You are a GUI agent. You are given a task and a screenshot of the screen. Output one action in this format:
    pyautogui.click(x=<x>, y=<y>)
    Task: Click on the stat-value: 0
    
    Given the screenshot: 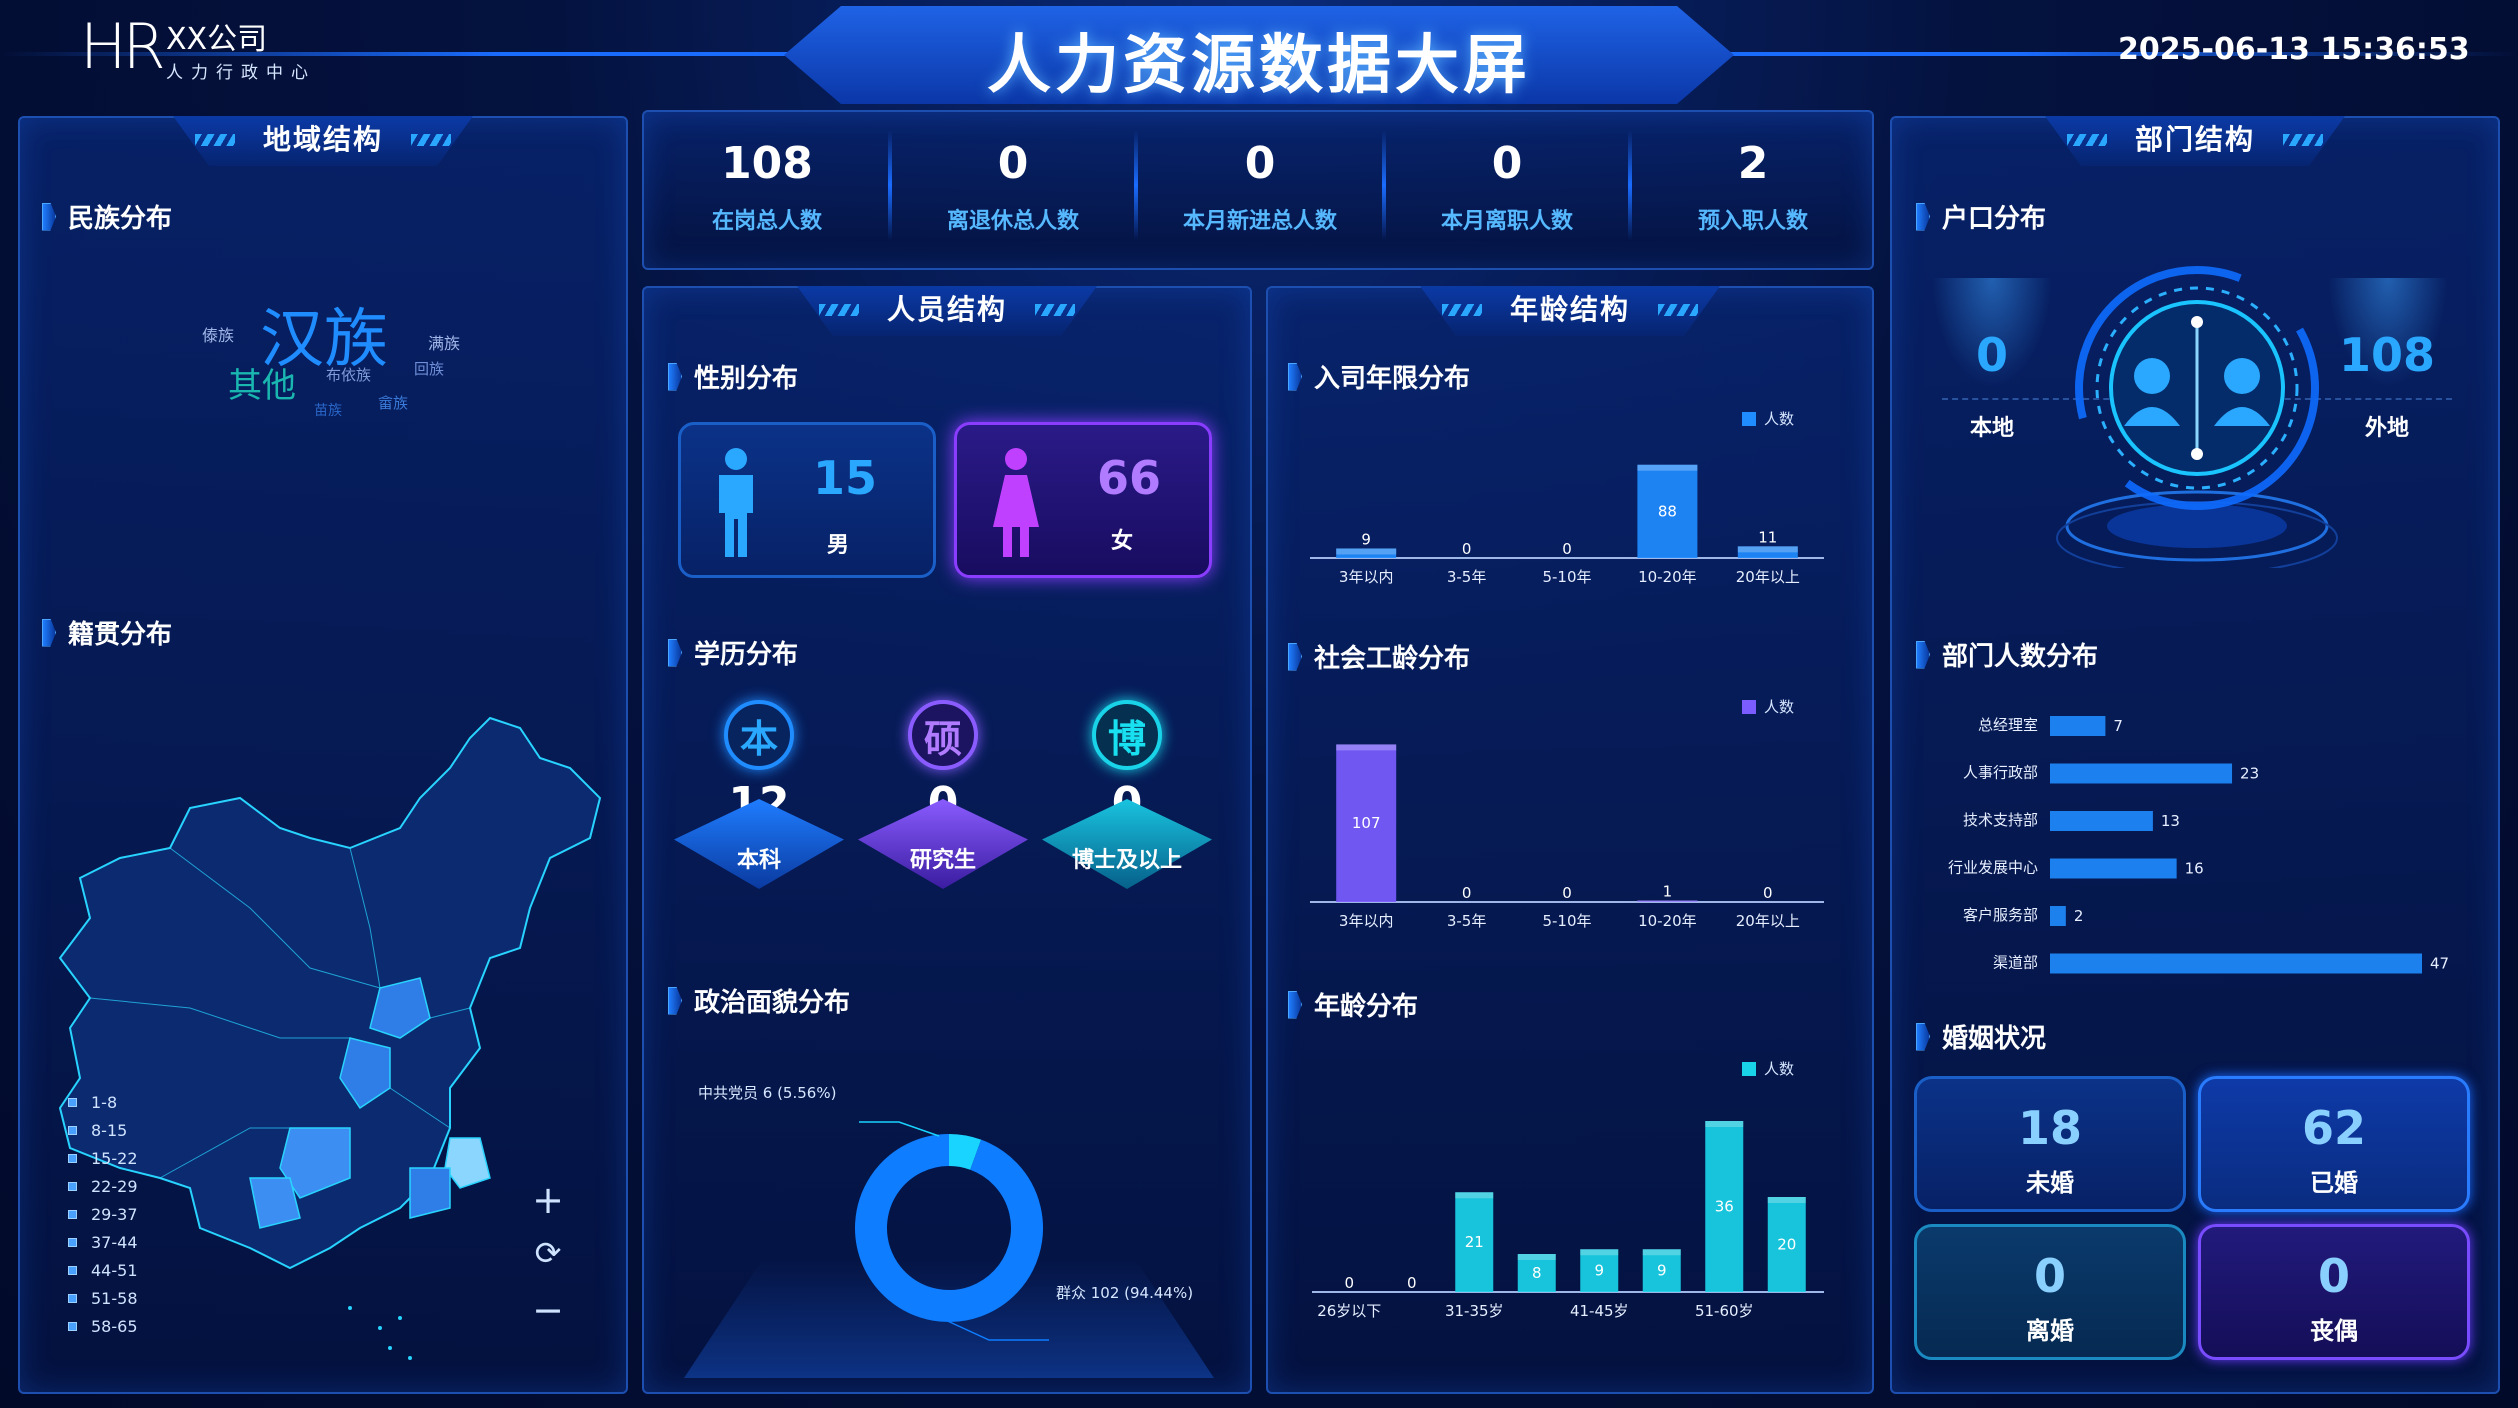 What is the action you would take?
    pyautogui.click(x=1507, y=163)
    